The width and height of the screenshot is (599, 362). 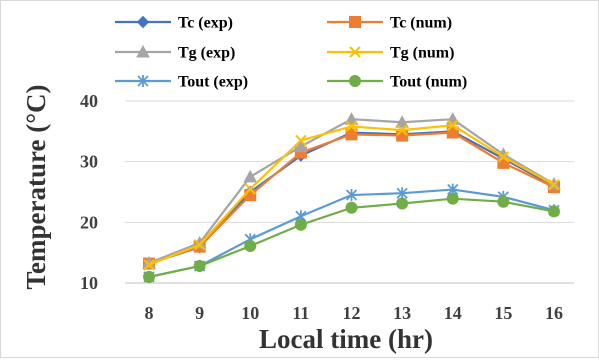 What do you see at coordinates (89, 162) in the screenshot?
I see `y-tick-label: 30` at bounding box center [89, 162].